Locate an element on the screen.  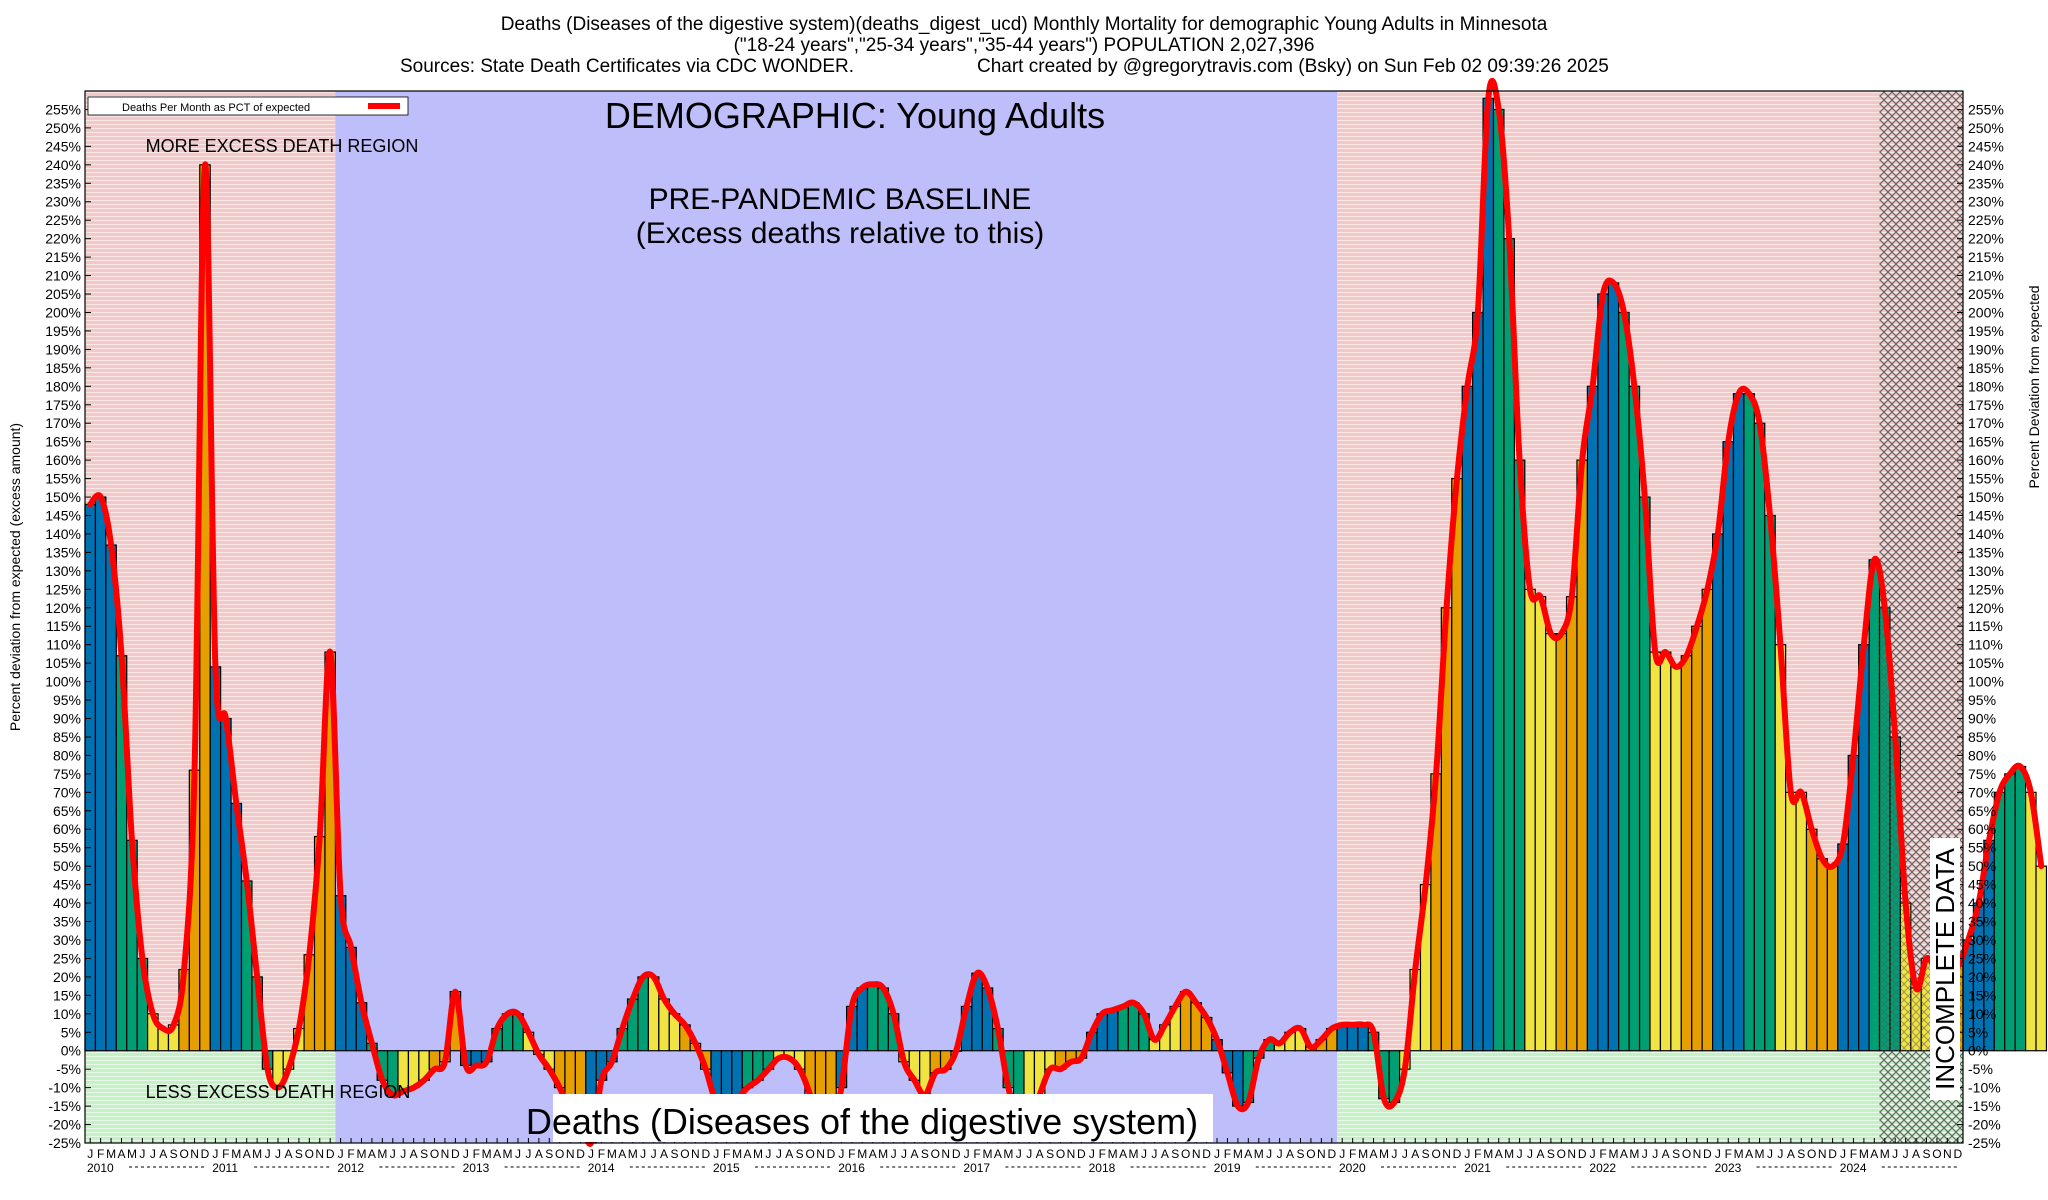
y-tick-label-right: -15% is located at coordinates (1984, 1106).